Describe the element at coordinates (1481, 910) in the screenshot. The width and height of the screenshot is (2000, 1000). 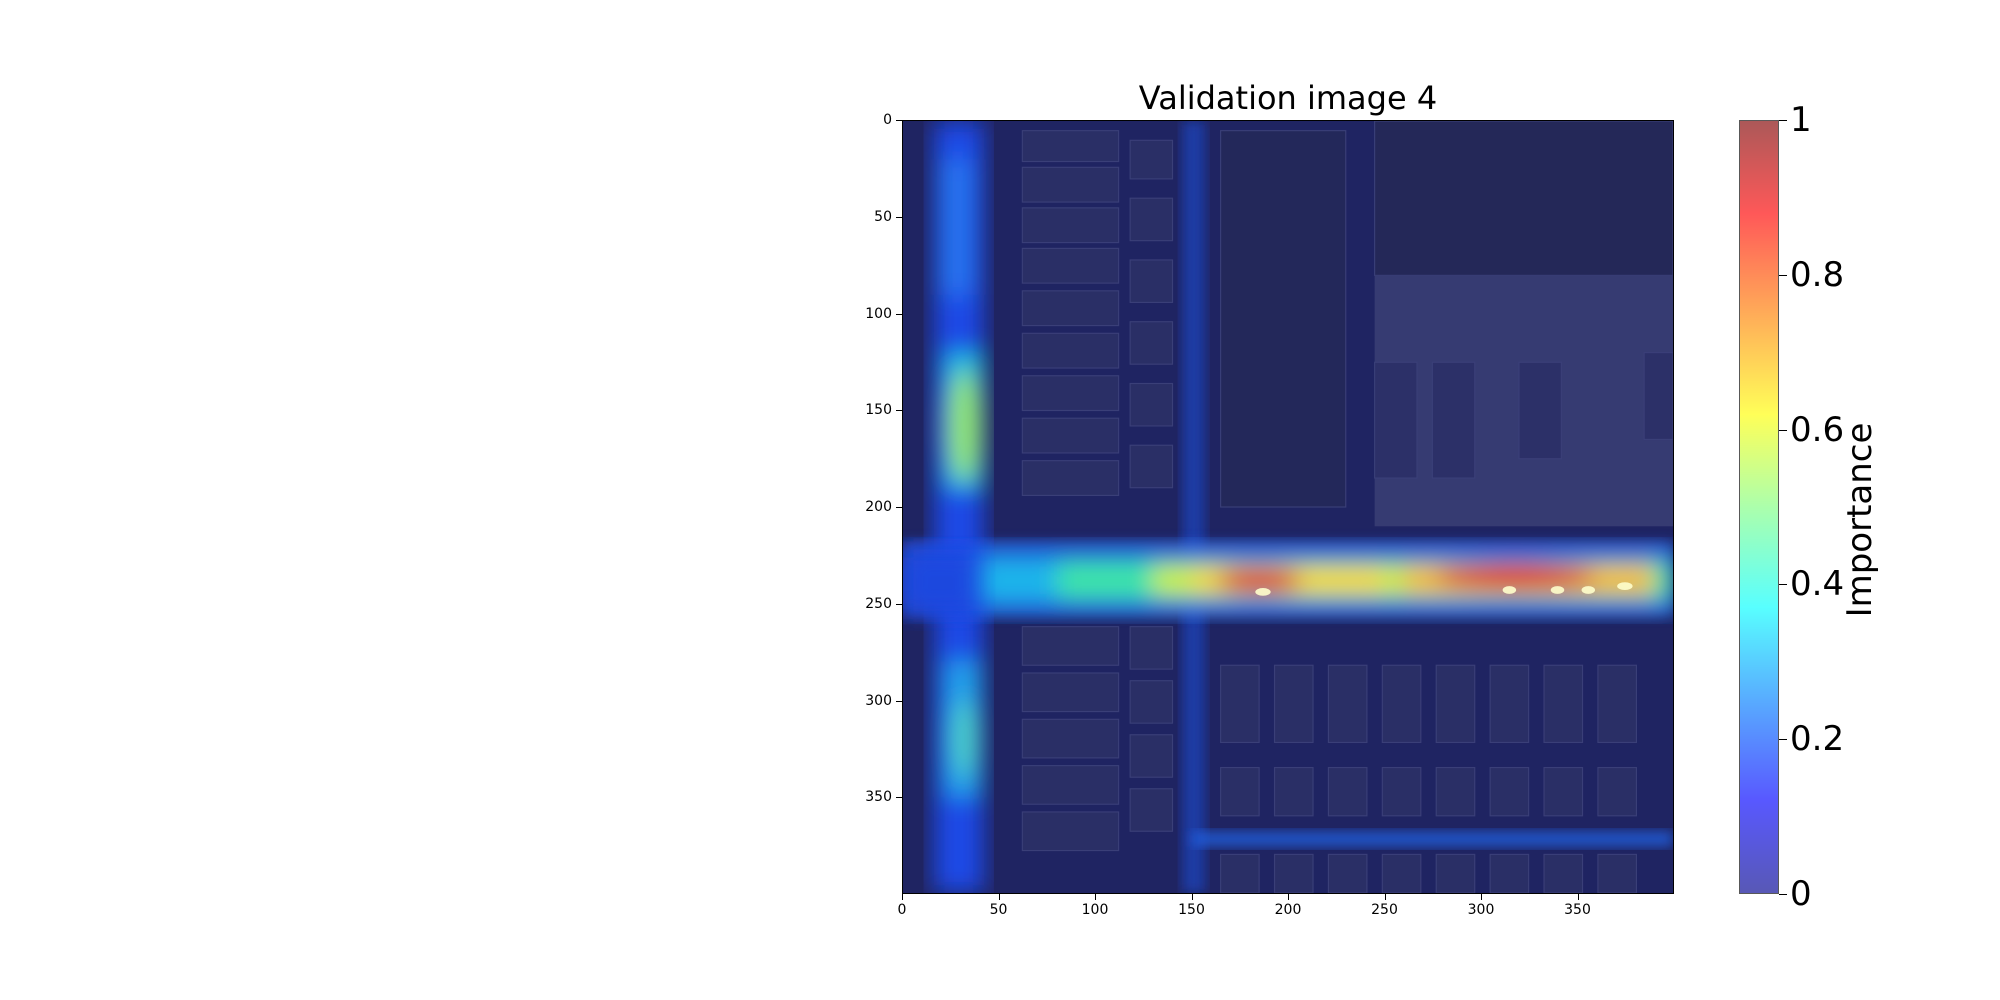
I see `x-tick-label: 300` at that location.